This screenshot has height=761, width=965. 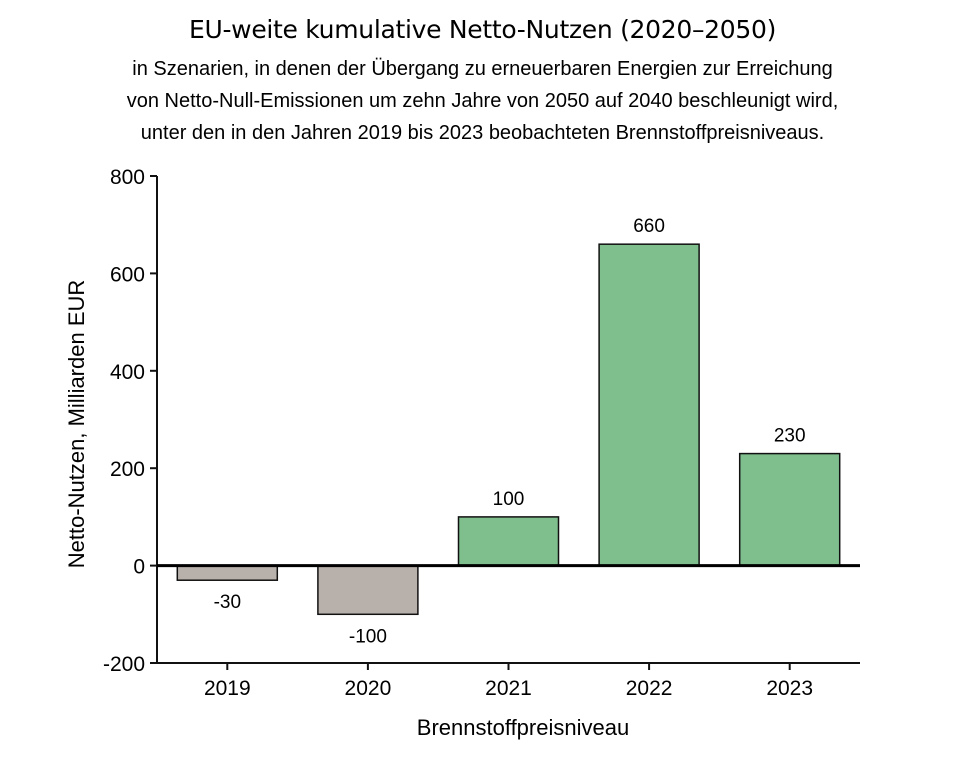 I want to click on y-axis-title: Netto-Nutzen, Milliarden EUR, so click(x=76, y=424).